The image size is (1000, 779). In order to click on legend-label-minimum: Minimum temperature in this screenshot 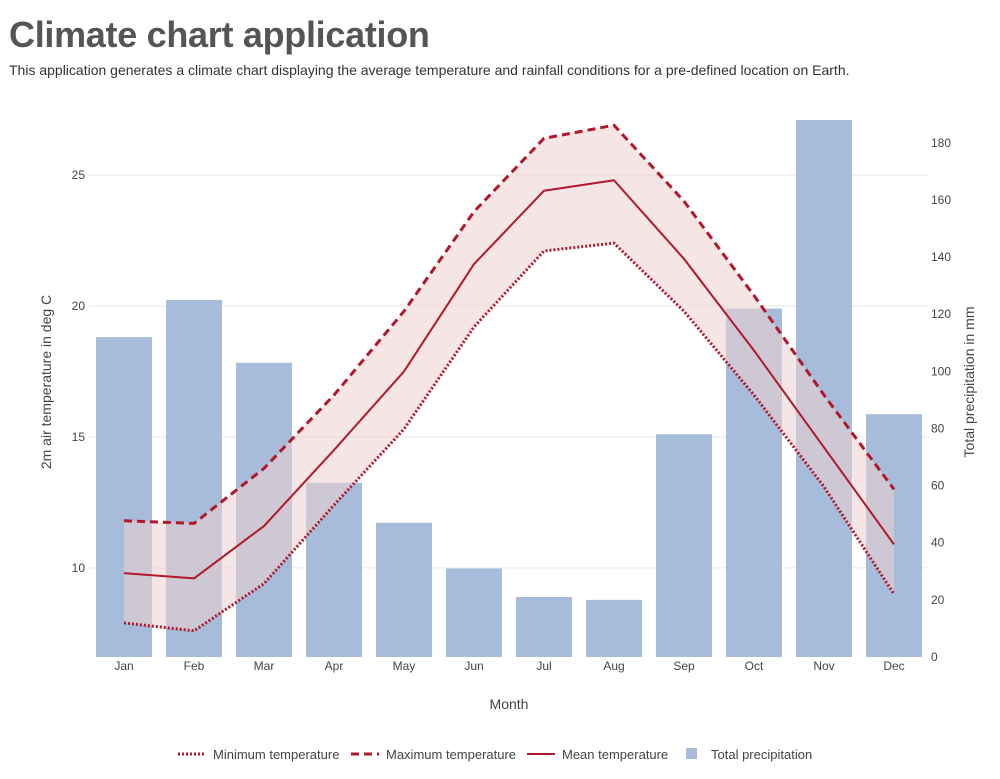, I will do `click(276, 754)`.